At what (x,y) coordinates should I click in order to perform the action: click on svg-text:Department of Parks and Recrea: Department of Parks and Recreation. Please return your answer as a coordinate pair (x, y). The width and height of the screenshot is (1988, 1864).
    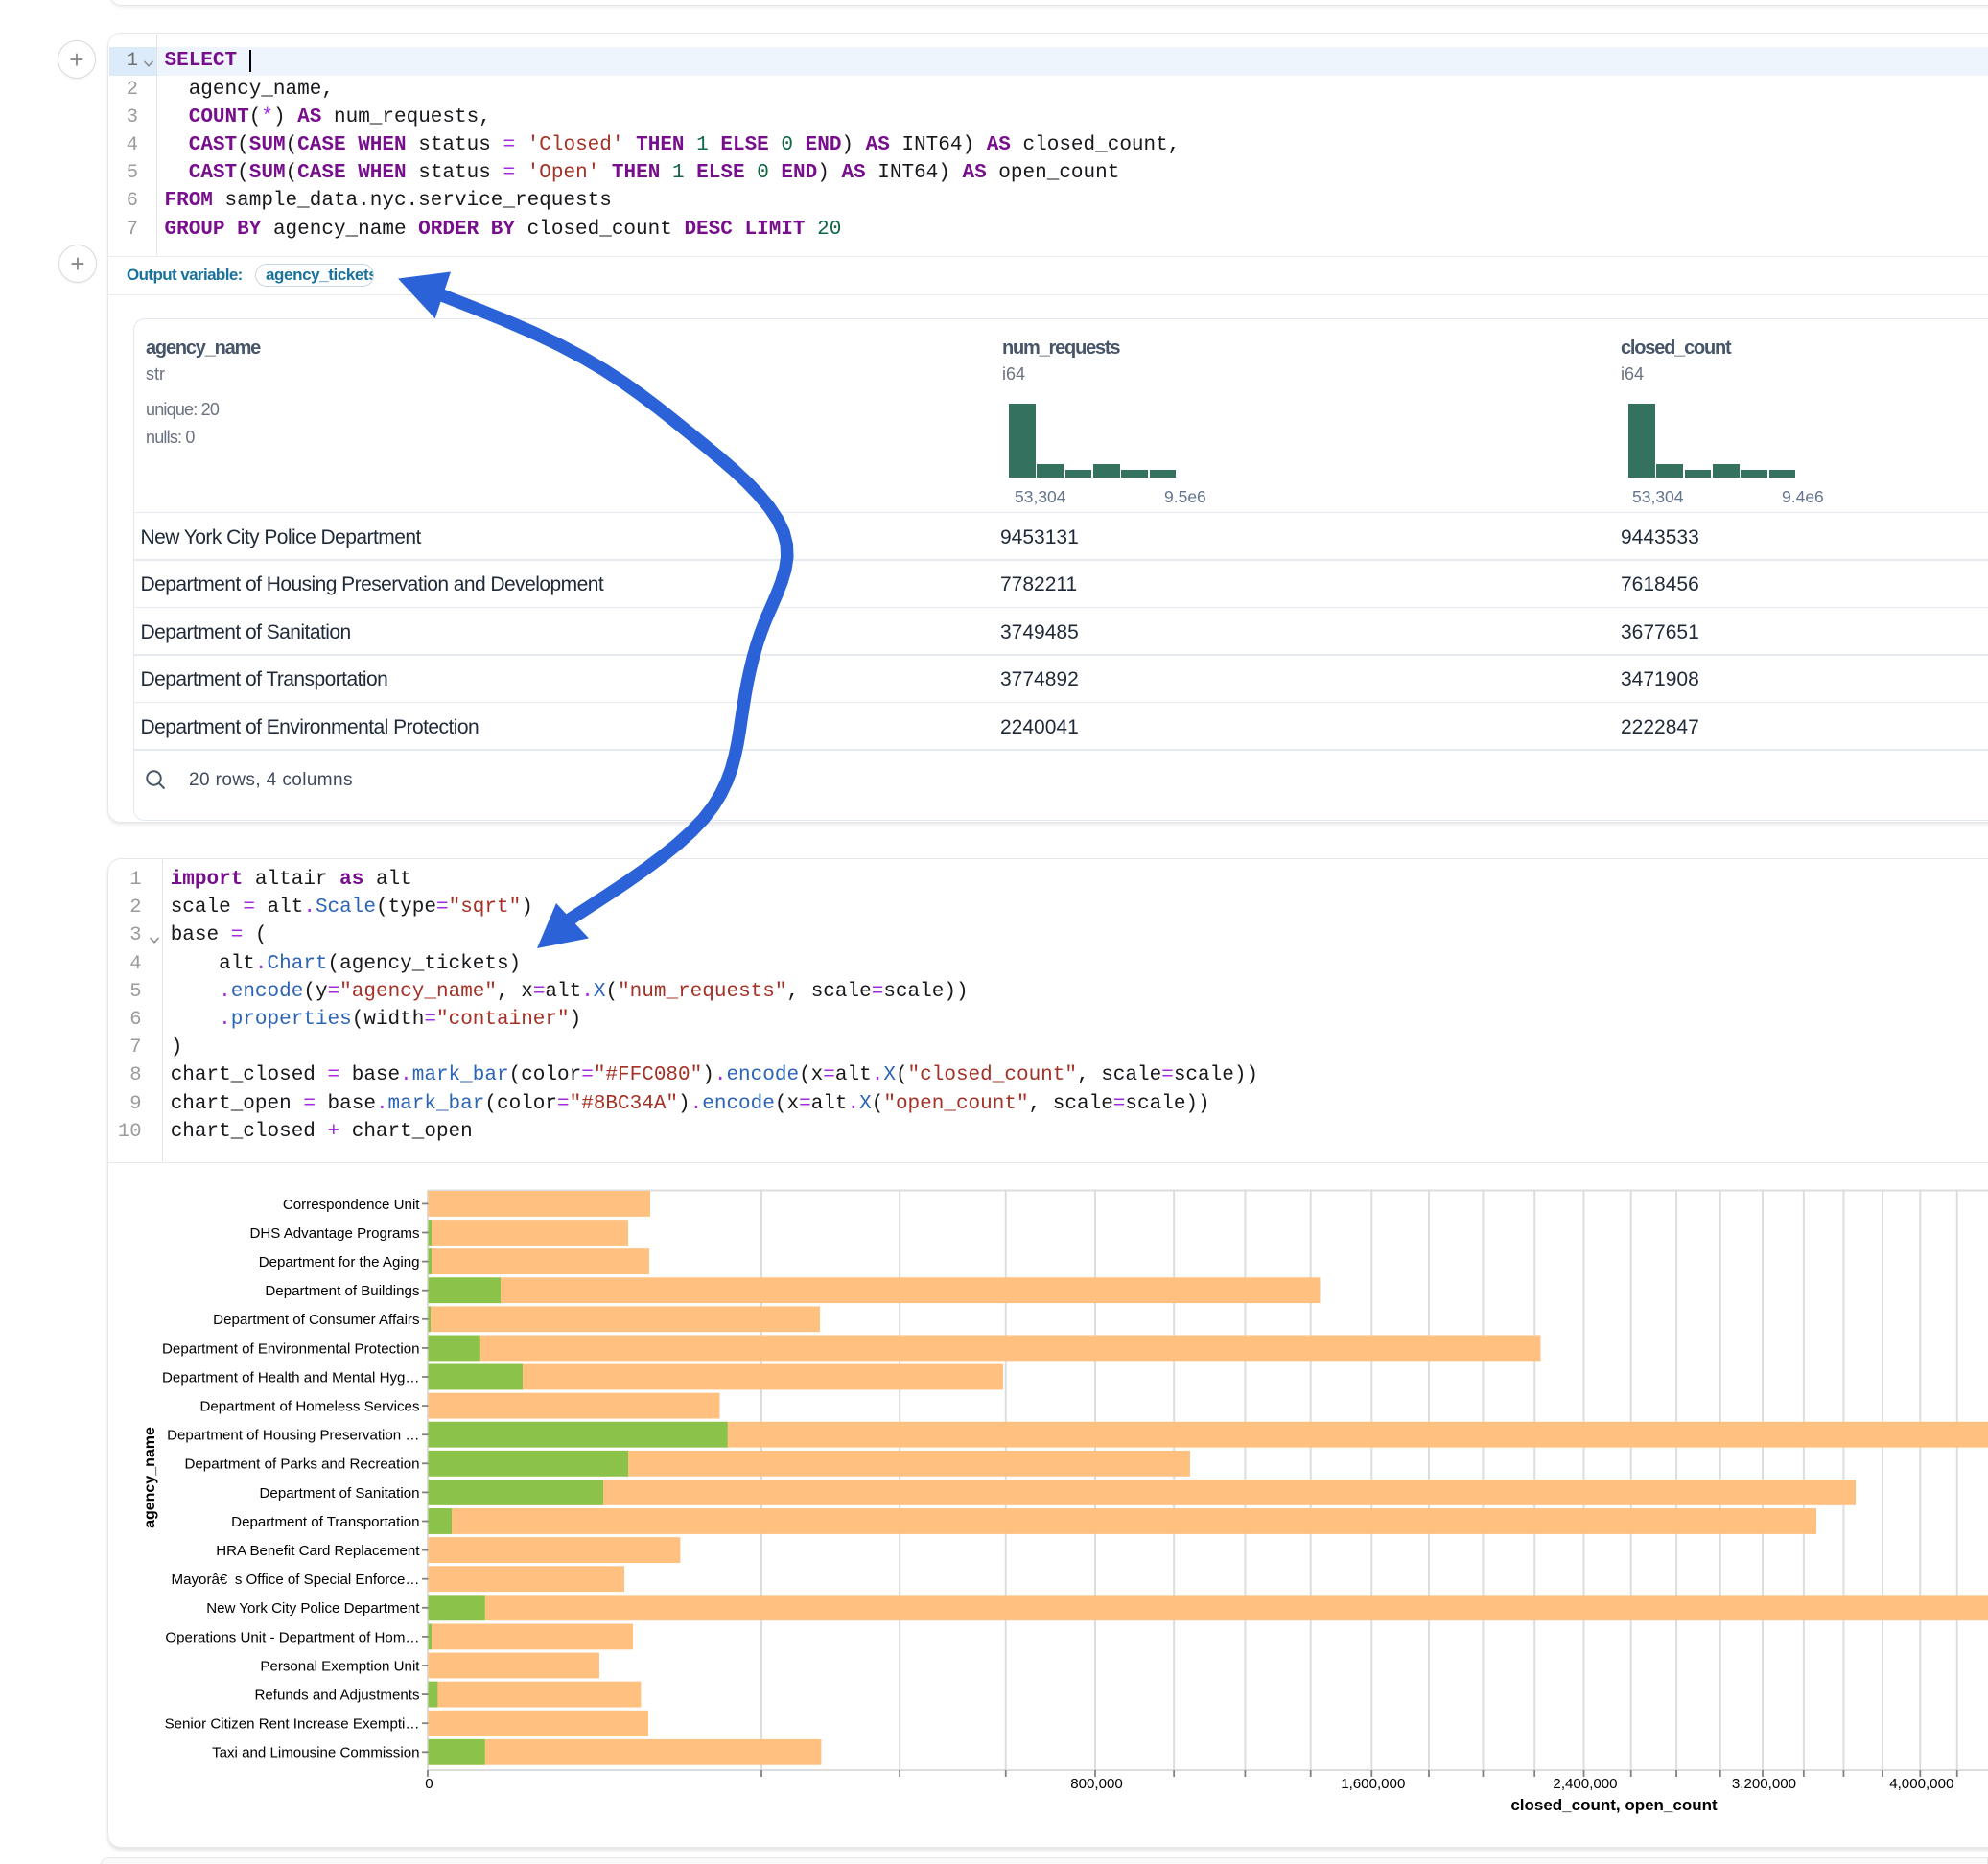
    Looking at the image, I should click on (303, 1464).